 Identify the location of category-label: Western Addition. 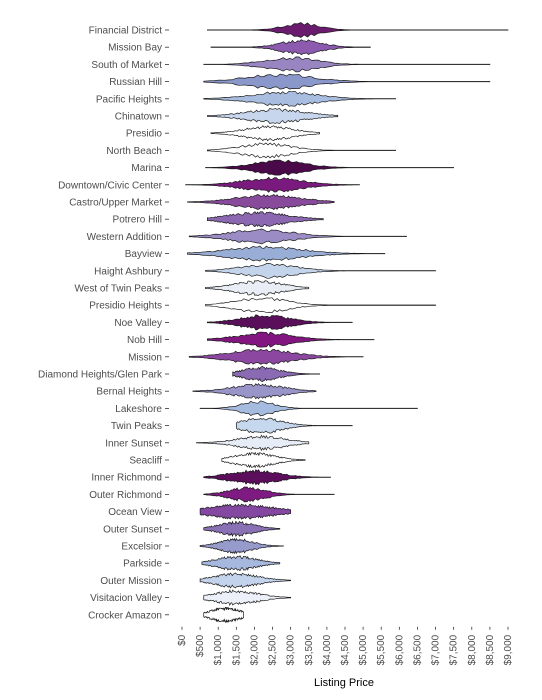
(124, 237).